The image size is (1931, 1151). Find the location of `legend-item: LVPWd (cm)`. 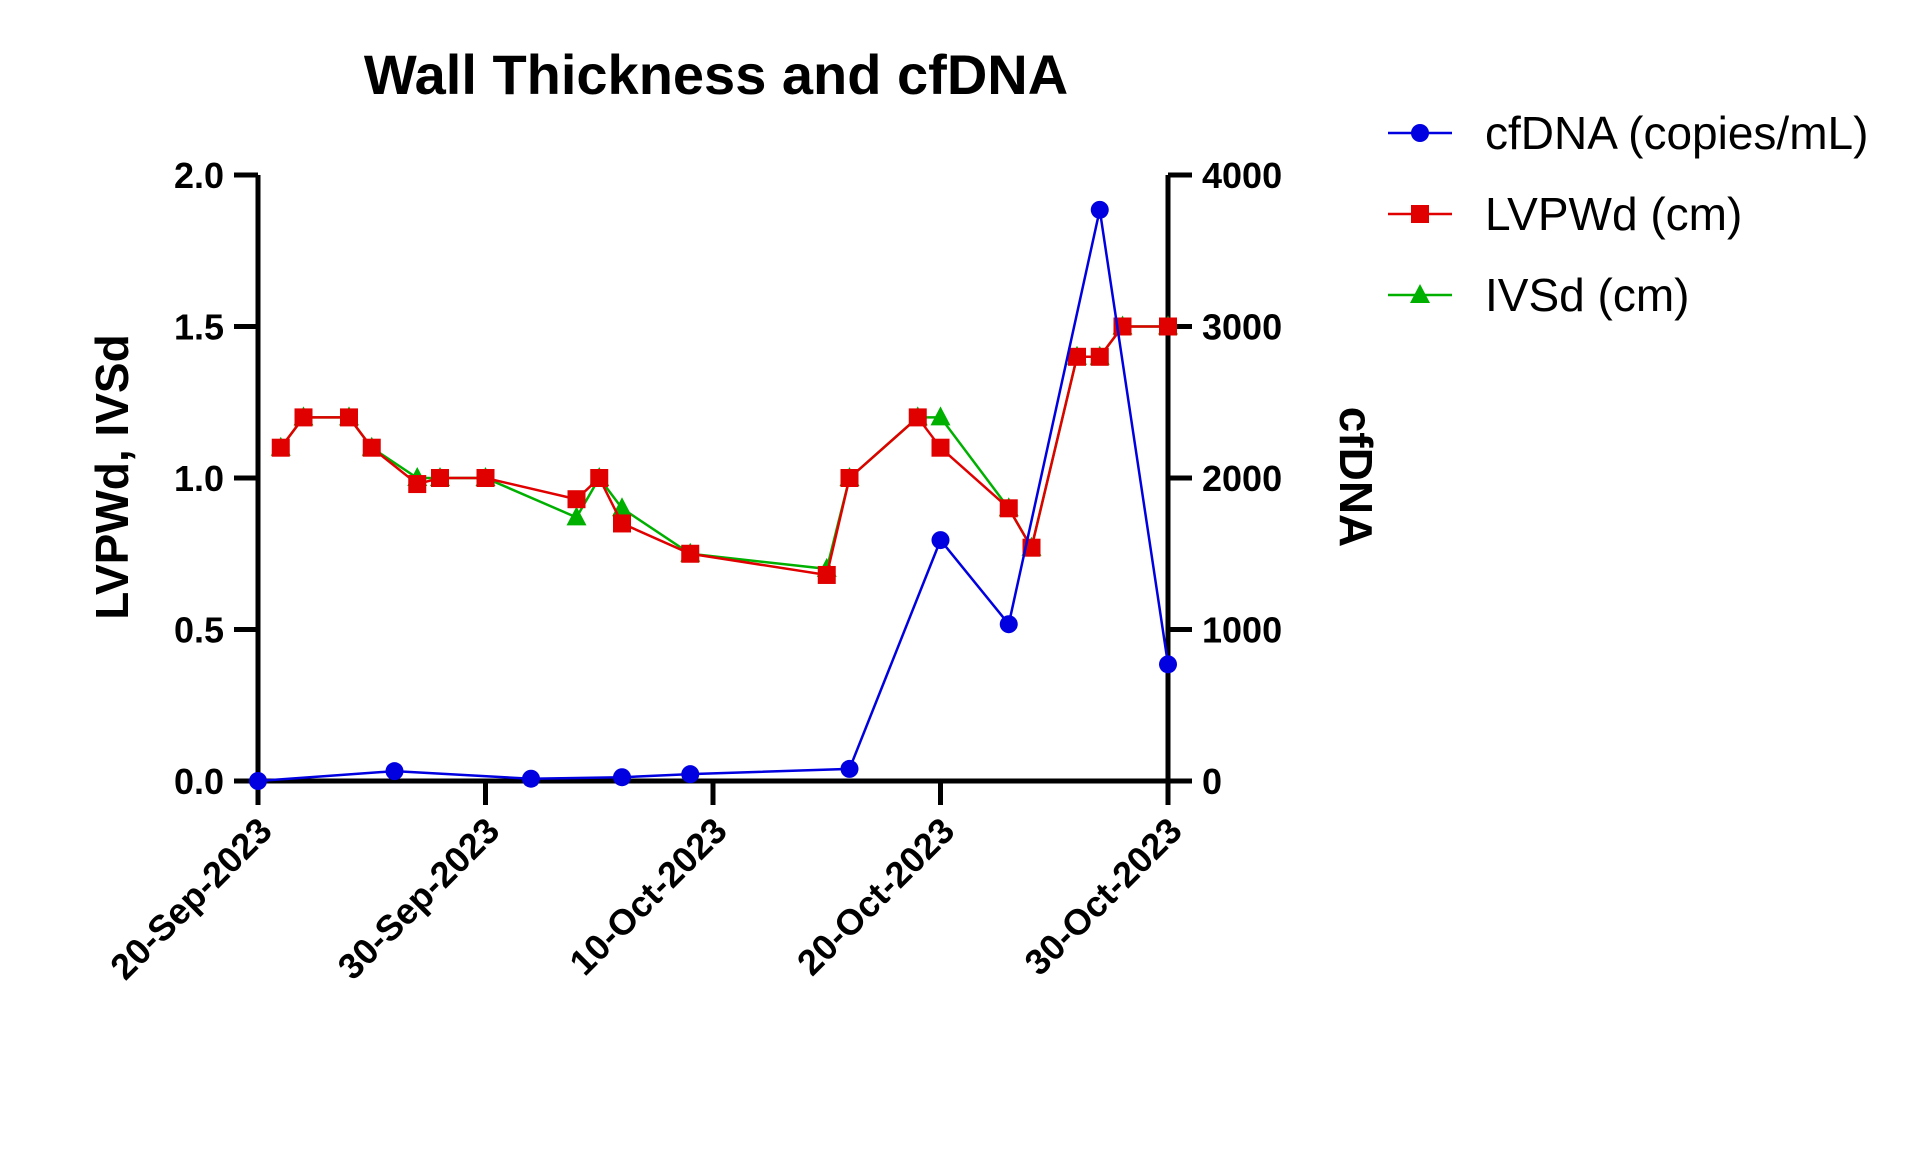

legend-item: LVPWd (cm) is located at coordinates (1565, 214).